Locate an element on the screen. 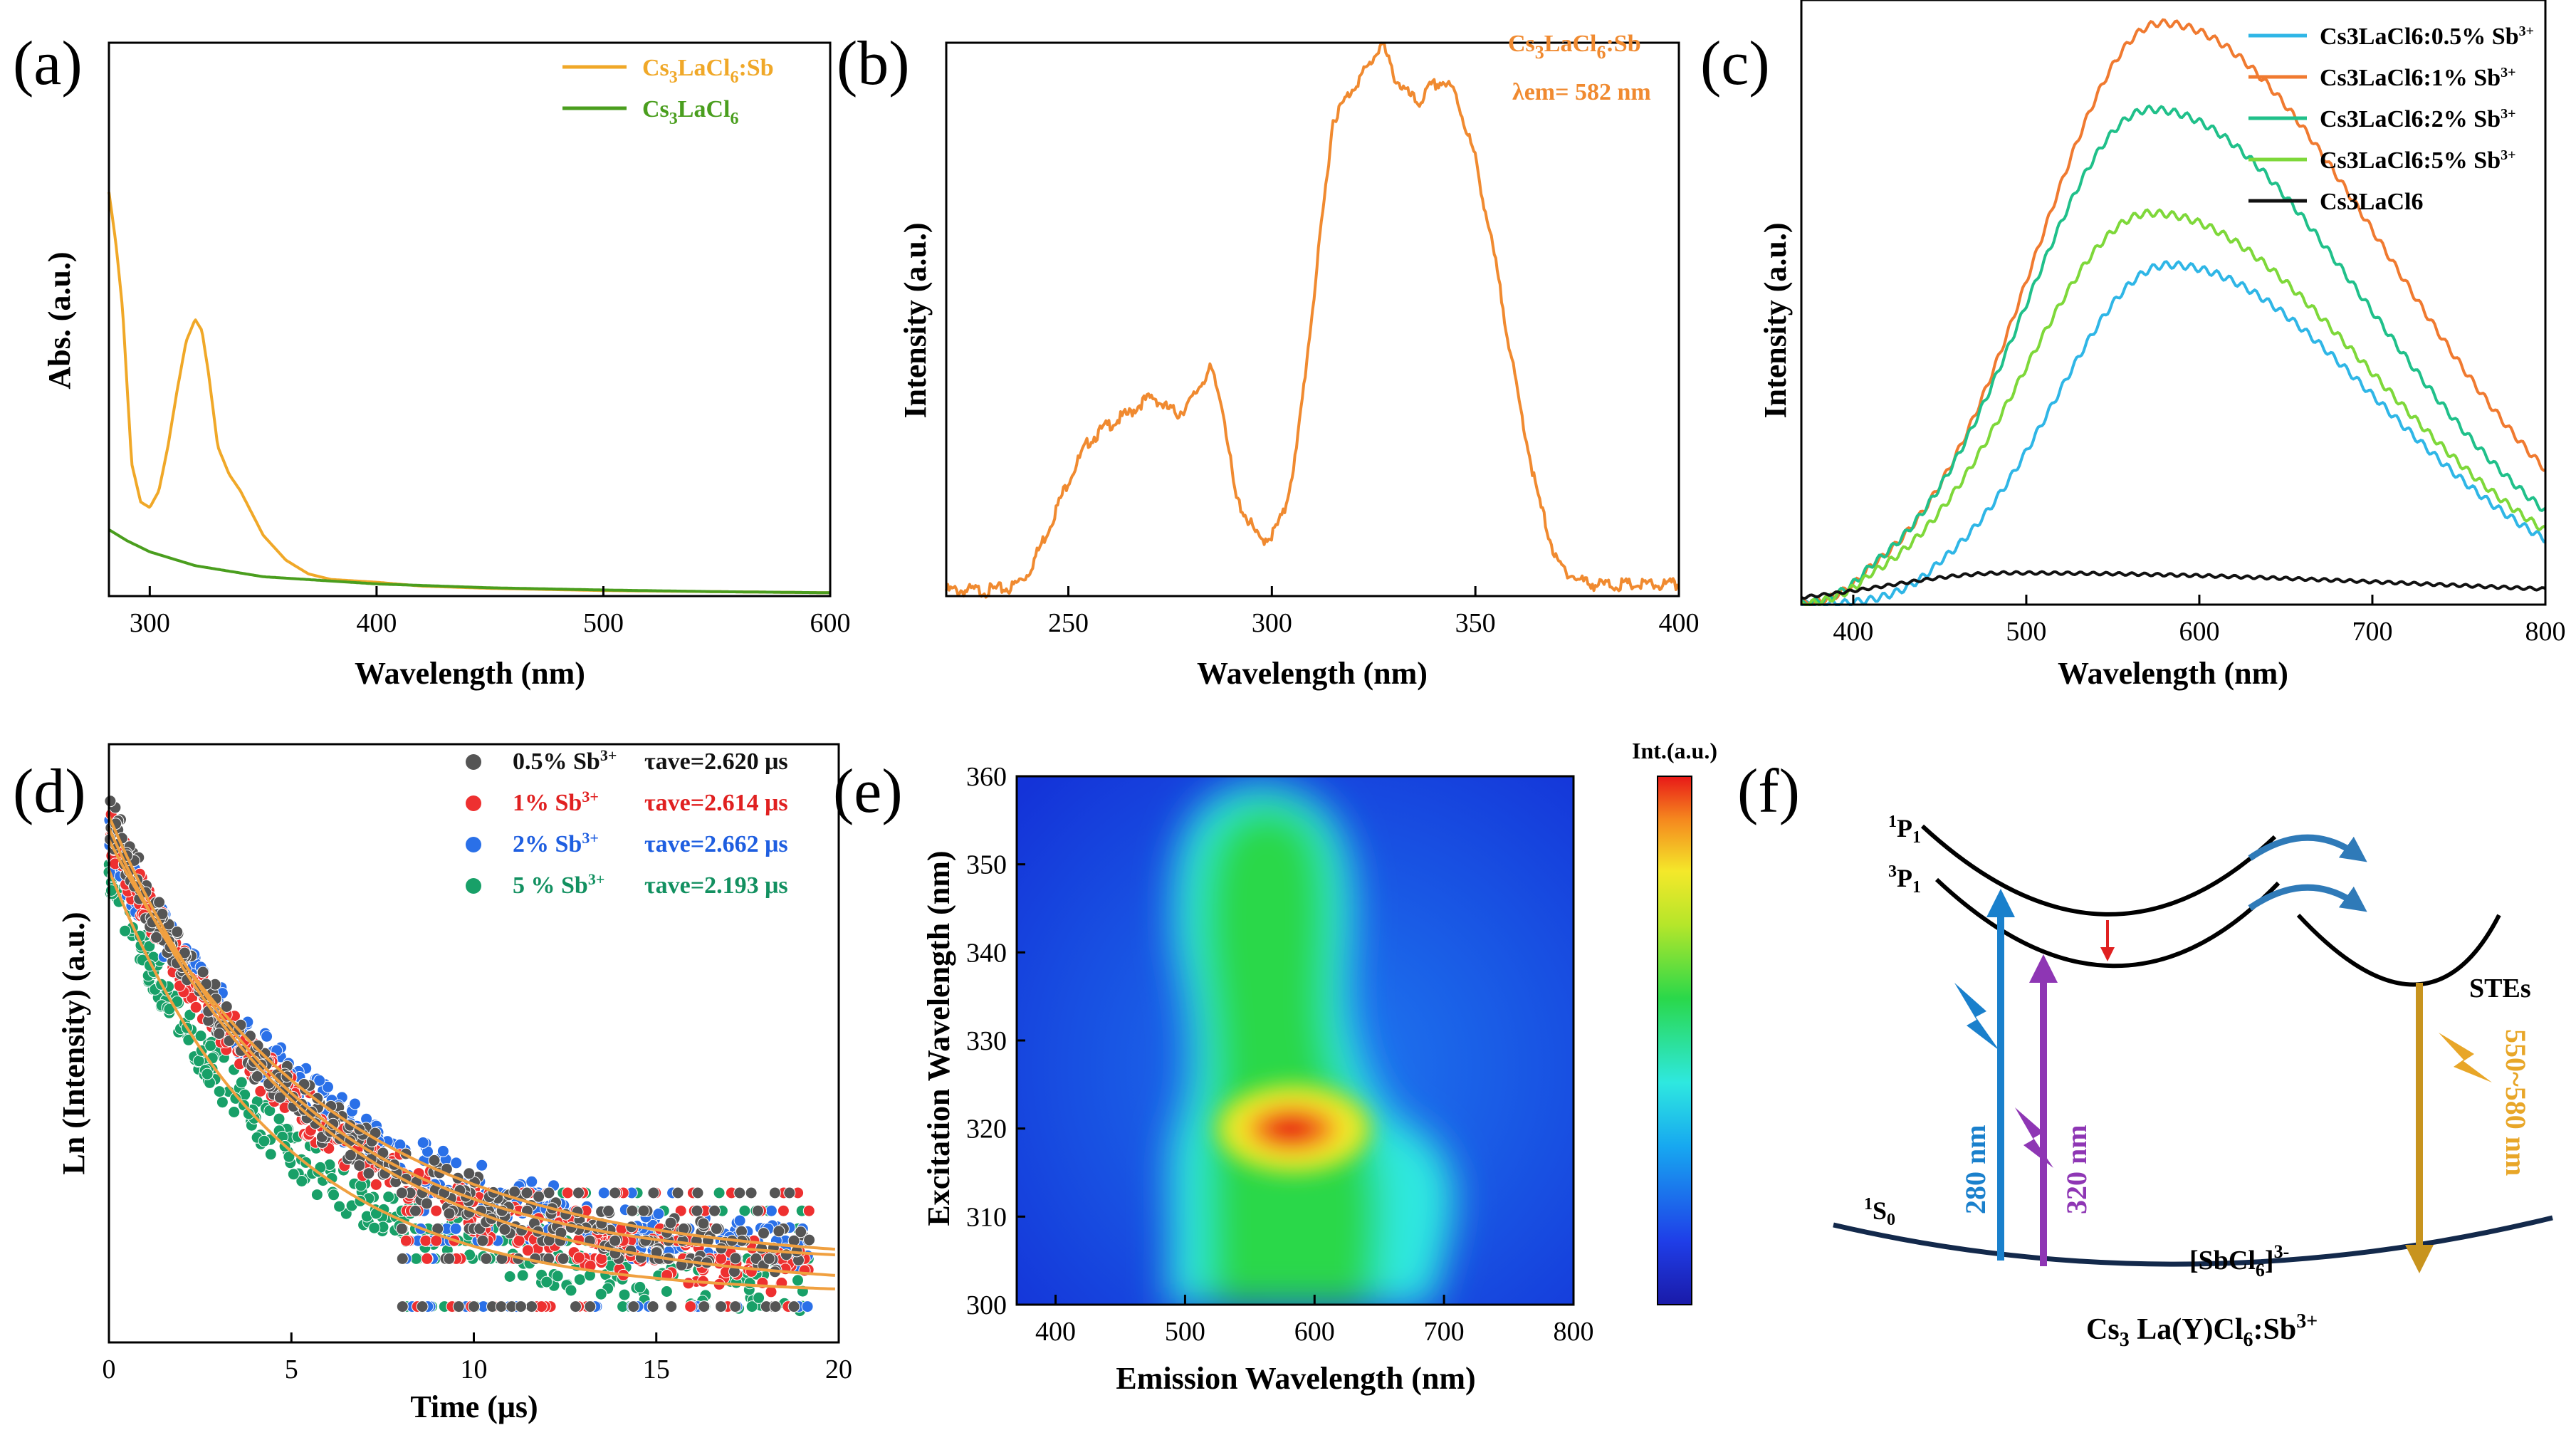  panel-b-frame is located at coordinates (1312, 319).